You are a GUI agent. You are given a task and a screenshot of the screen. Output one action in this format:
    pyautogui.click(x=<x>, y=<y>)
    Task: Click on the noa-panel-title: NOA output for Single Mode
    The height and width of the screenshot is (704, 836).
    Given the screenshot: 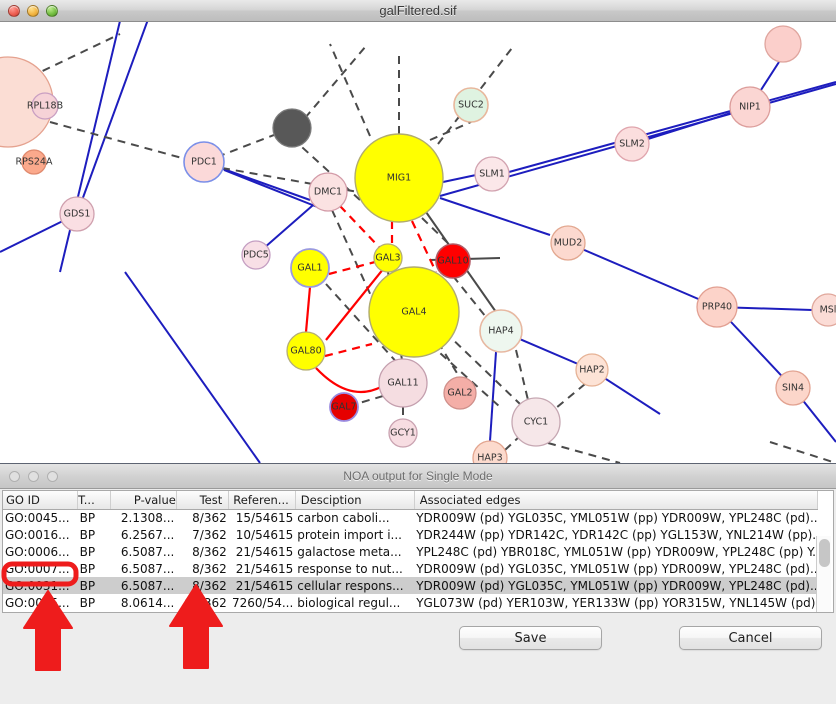 What is the action you would take?
    pyautogui.click(x=418, y=476)
    